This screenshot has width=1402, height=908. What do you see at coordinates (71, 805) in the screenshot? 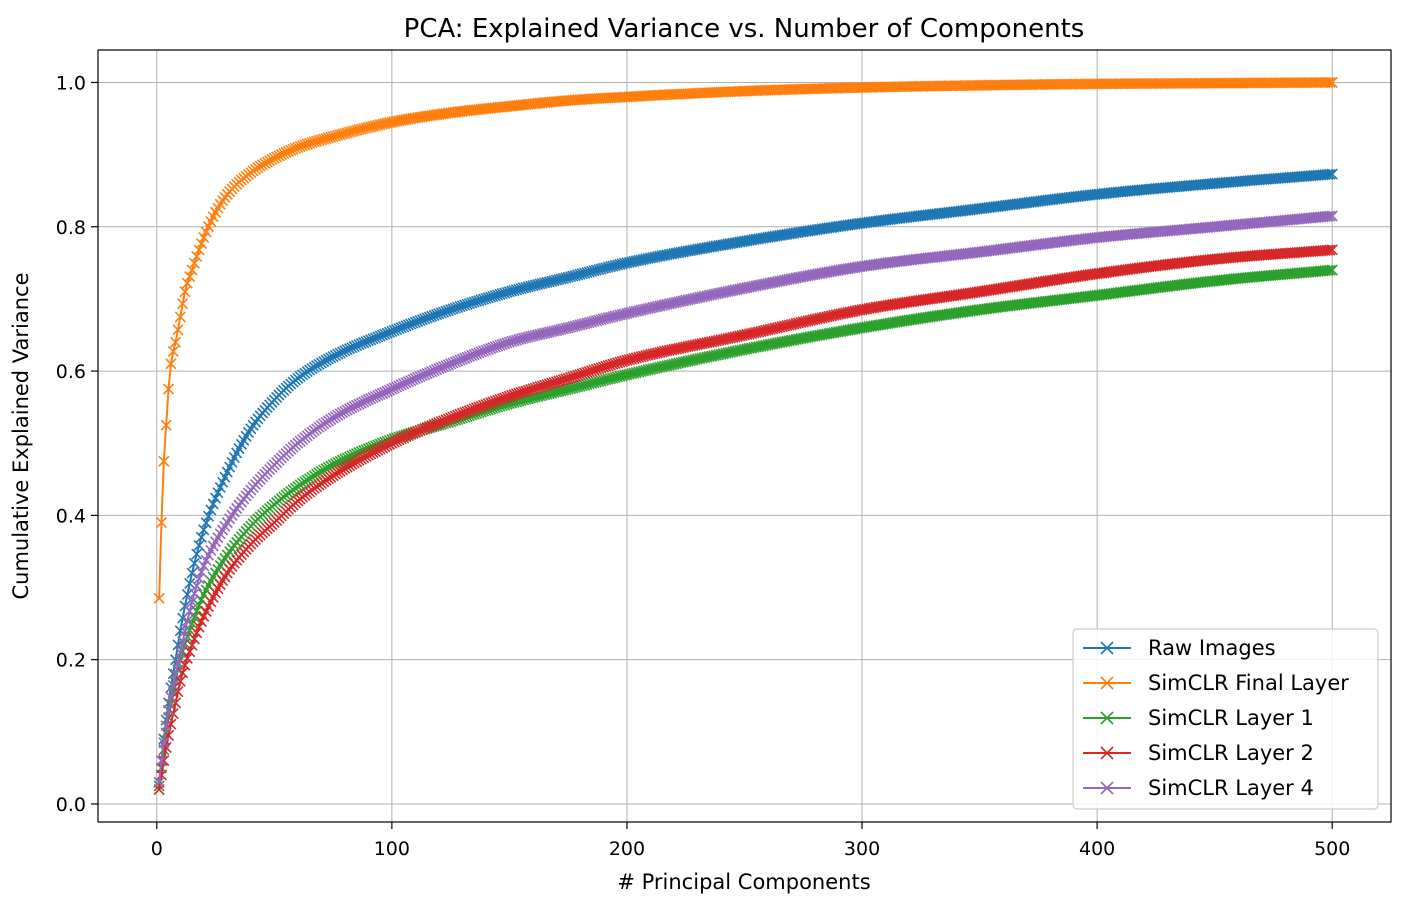
I see `y-tick-label: 0.0` at bounding box center [71, 805].